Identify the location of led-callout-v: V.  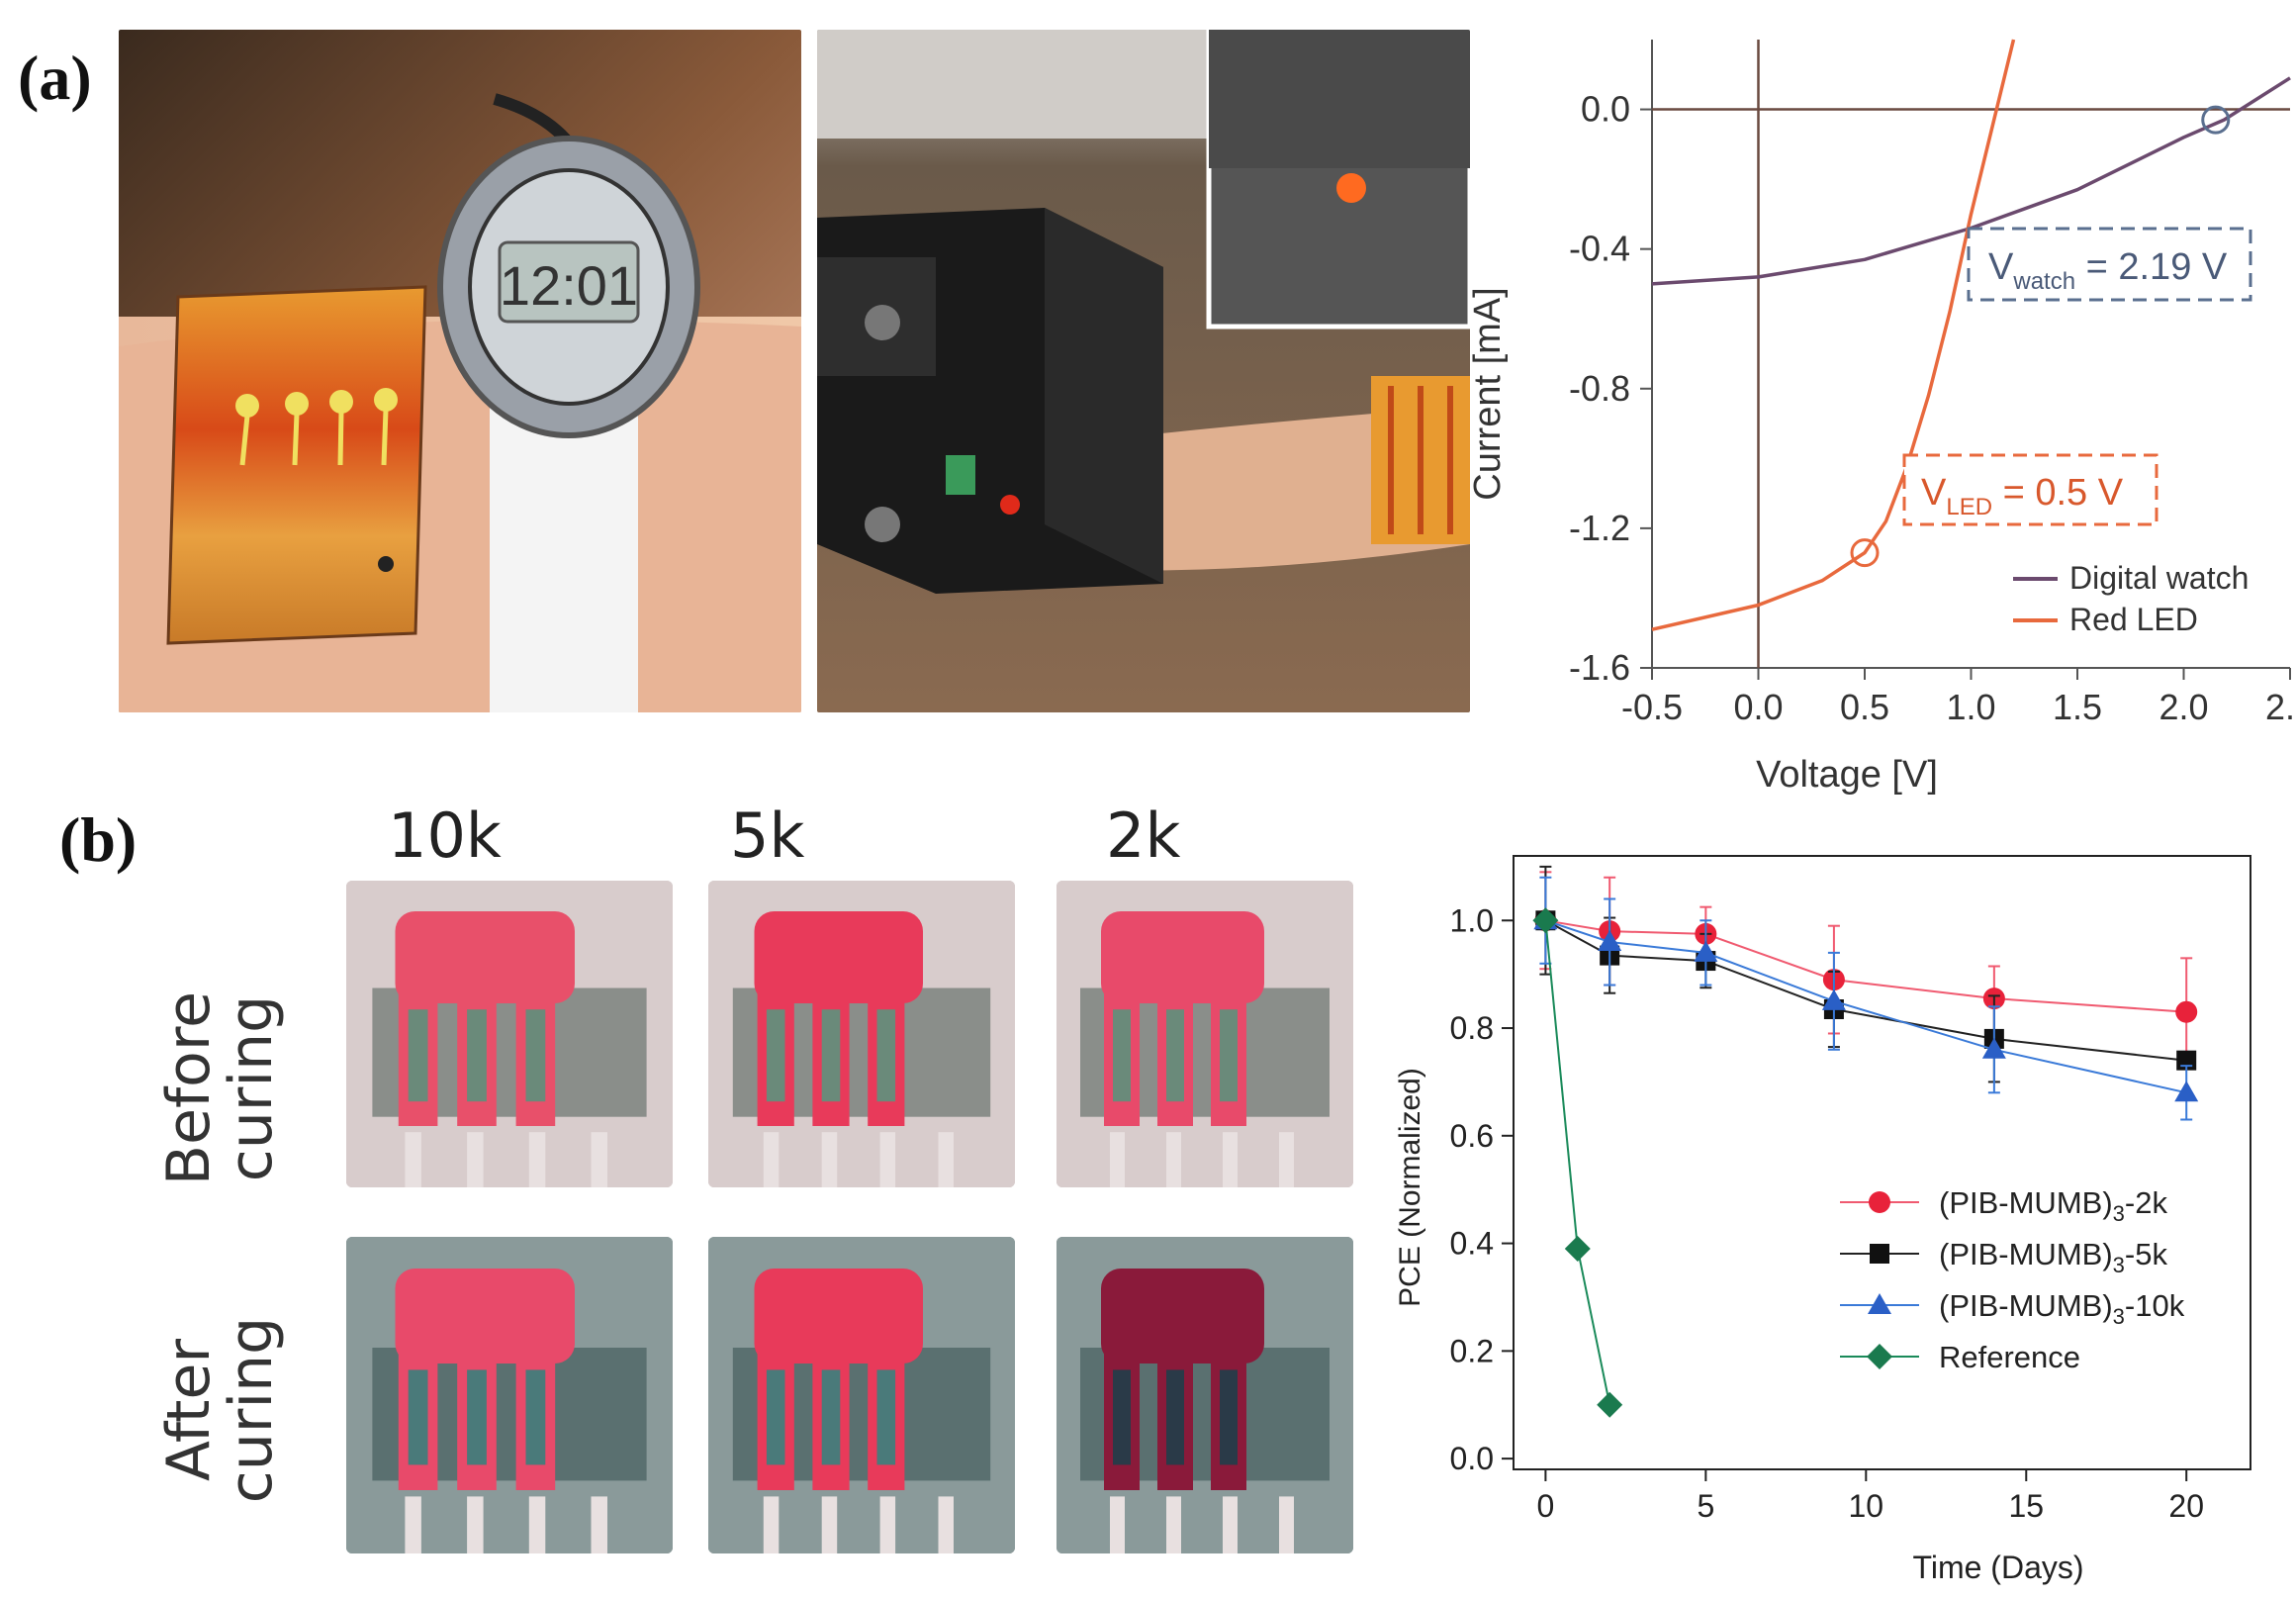
(1934, 493).